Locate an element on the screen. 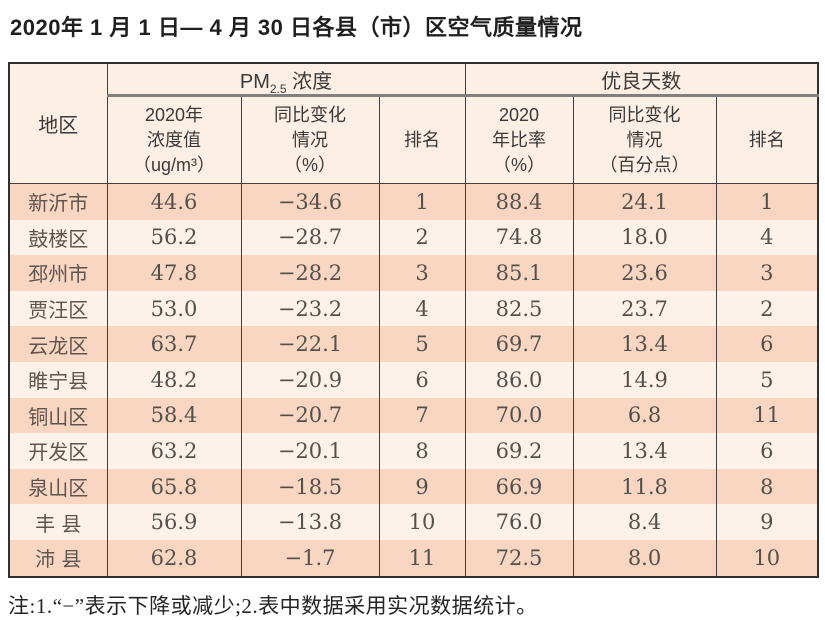 Image resolution: width=825 pixels, height=620 pixels. cell-ratio-change: 8.4 is located at coordinates (644, 522).